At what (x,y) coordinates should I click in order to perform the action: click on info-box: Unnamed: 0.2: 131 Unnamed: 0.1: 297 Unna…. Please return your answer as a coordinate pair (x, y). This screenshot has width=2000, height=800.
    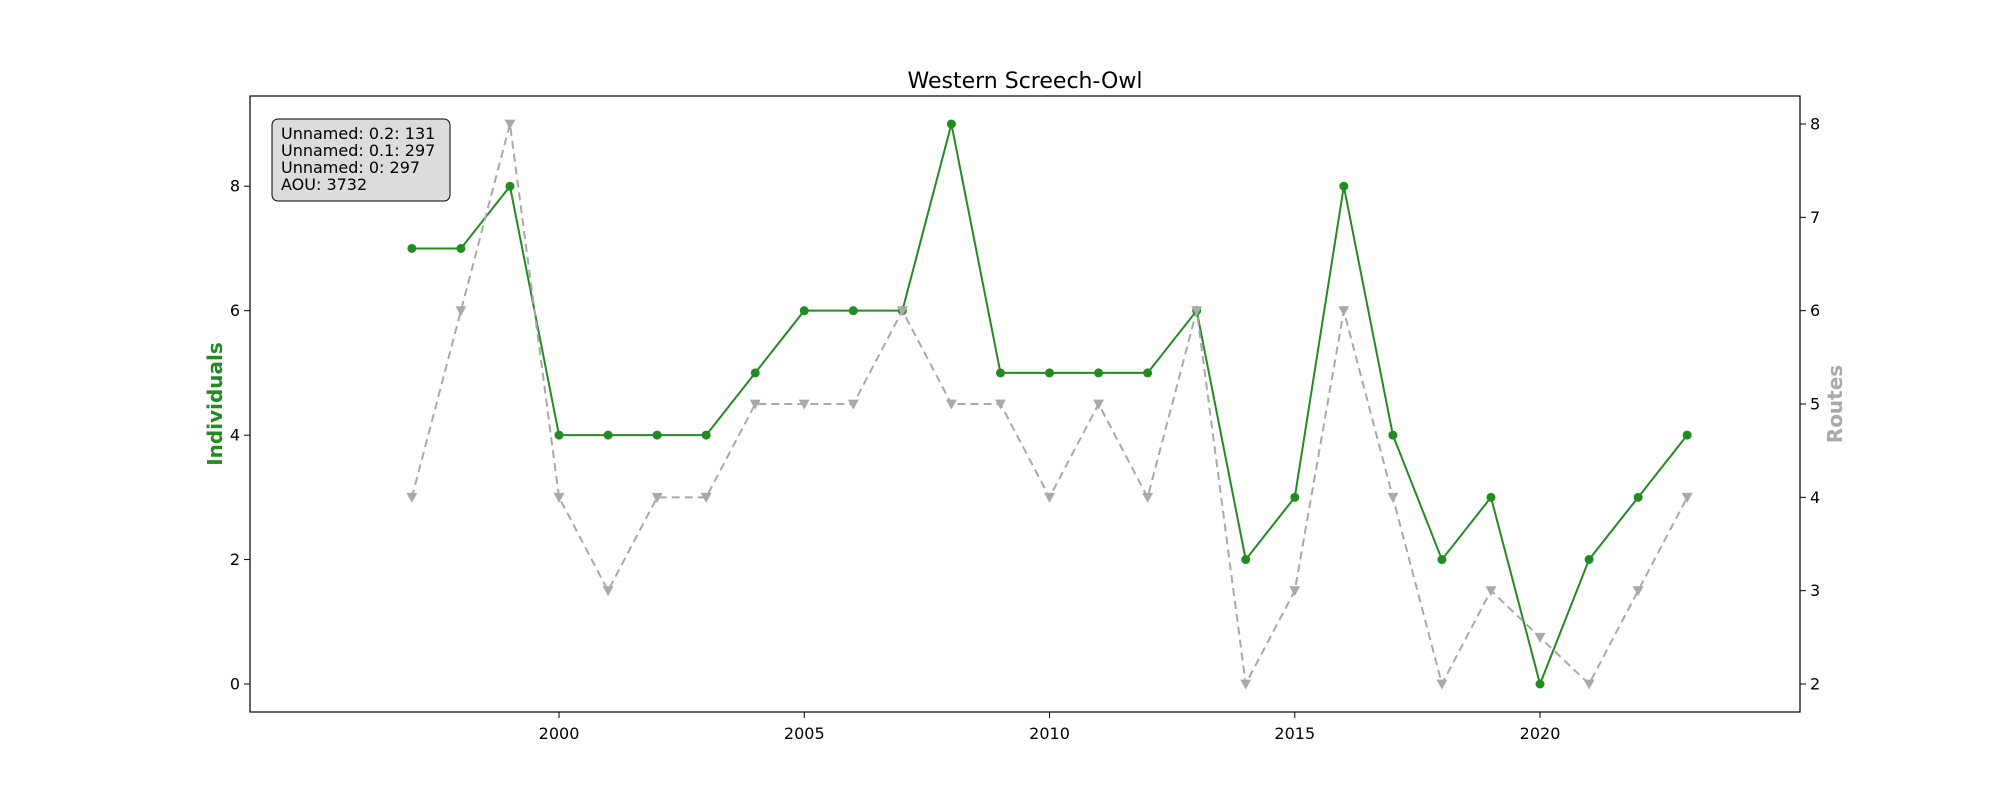
    Looking at the image, I should click on (361, 160).